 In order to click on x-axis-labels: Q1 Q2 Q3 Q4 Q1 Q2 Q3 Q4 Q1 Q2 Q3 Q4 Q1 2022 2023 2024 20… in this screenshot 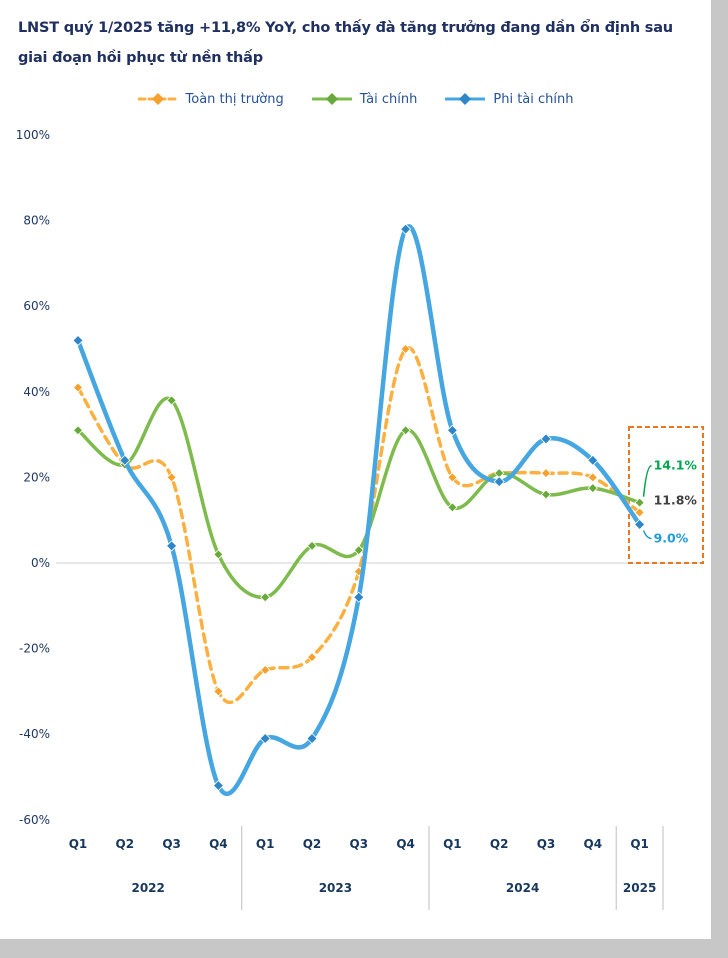, I will do `click(366, 868)`.